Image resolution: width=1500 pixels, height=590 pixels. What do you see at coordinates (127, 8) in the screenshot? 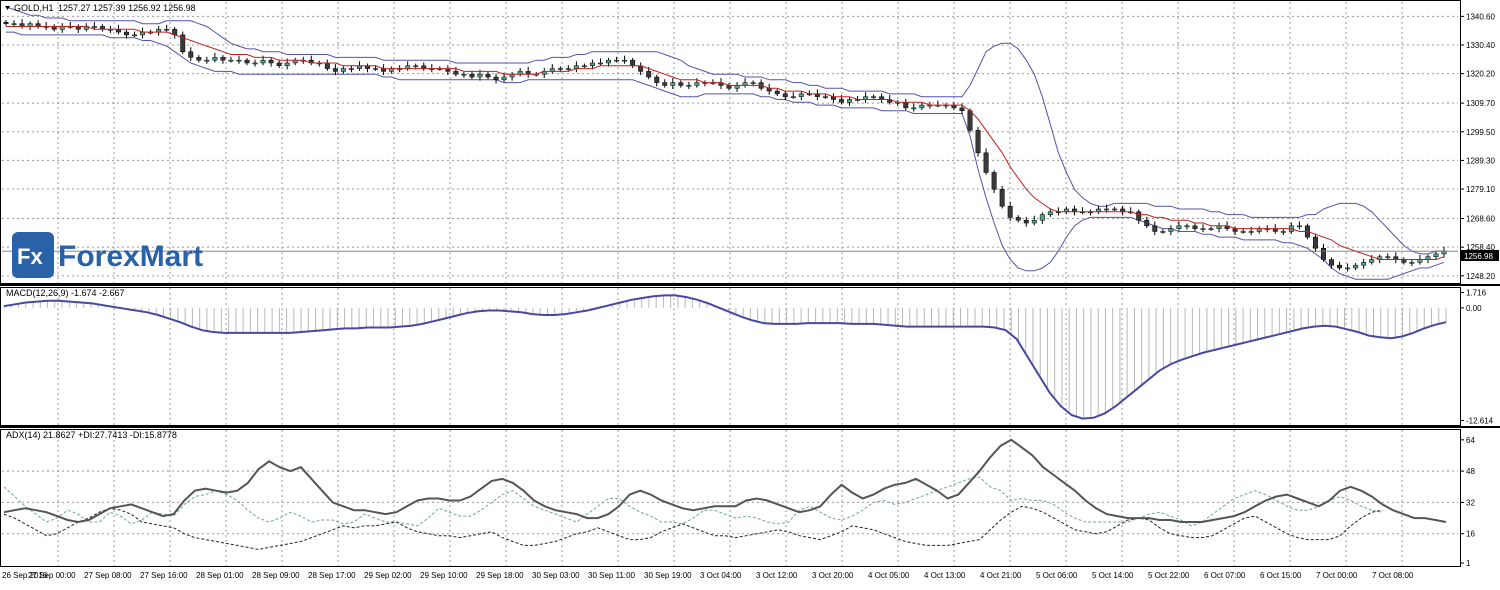
I see `ohlc-header: 1257.27 1257.39 1256.92 1256.98` at bounding box center [127, 8].